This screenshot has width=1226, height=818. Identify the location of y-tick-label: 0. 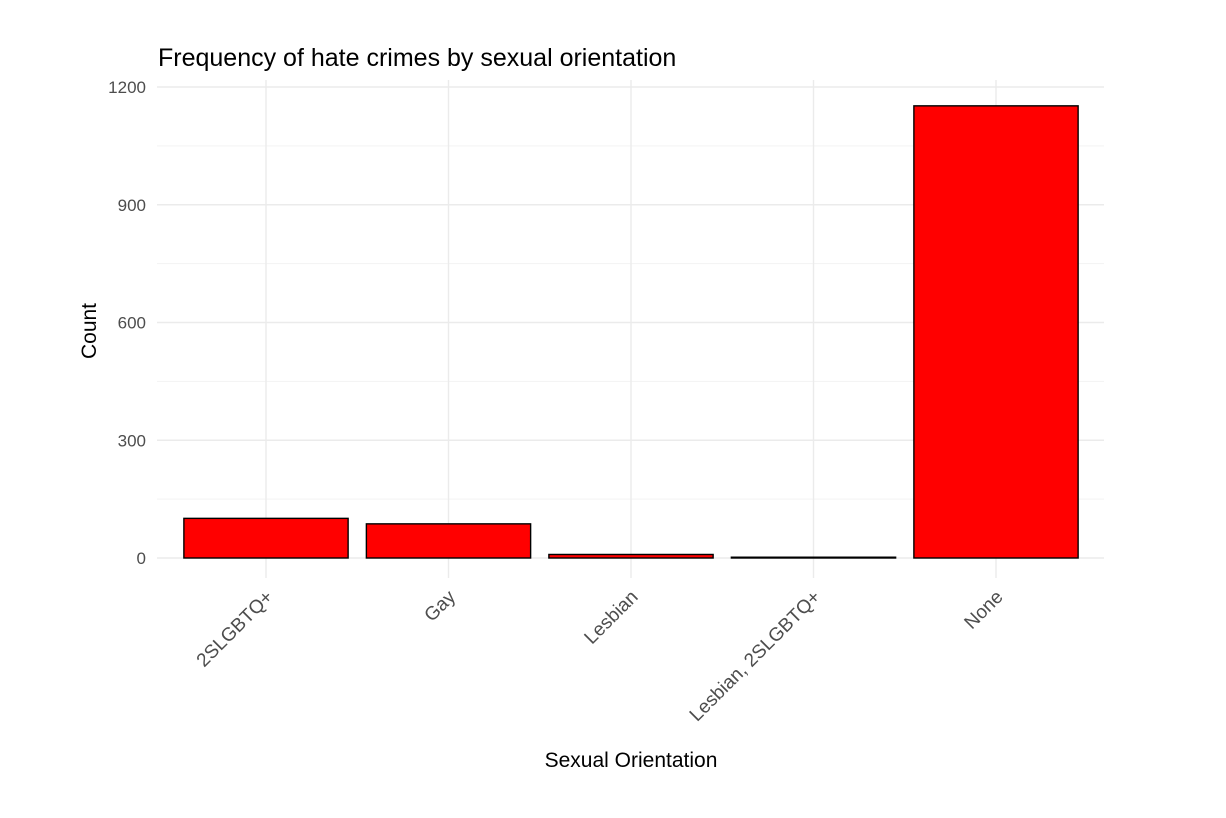
(141, 558).